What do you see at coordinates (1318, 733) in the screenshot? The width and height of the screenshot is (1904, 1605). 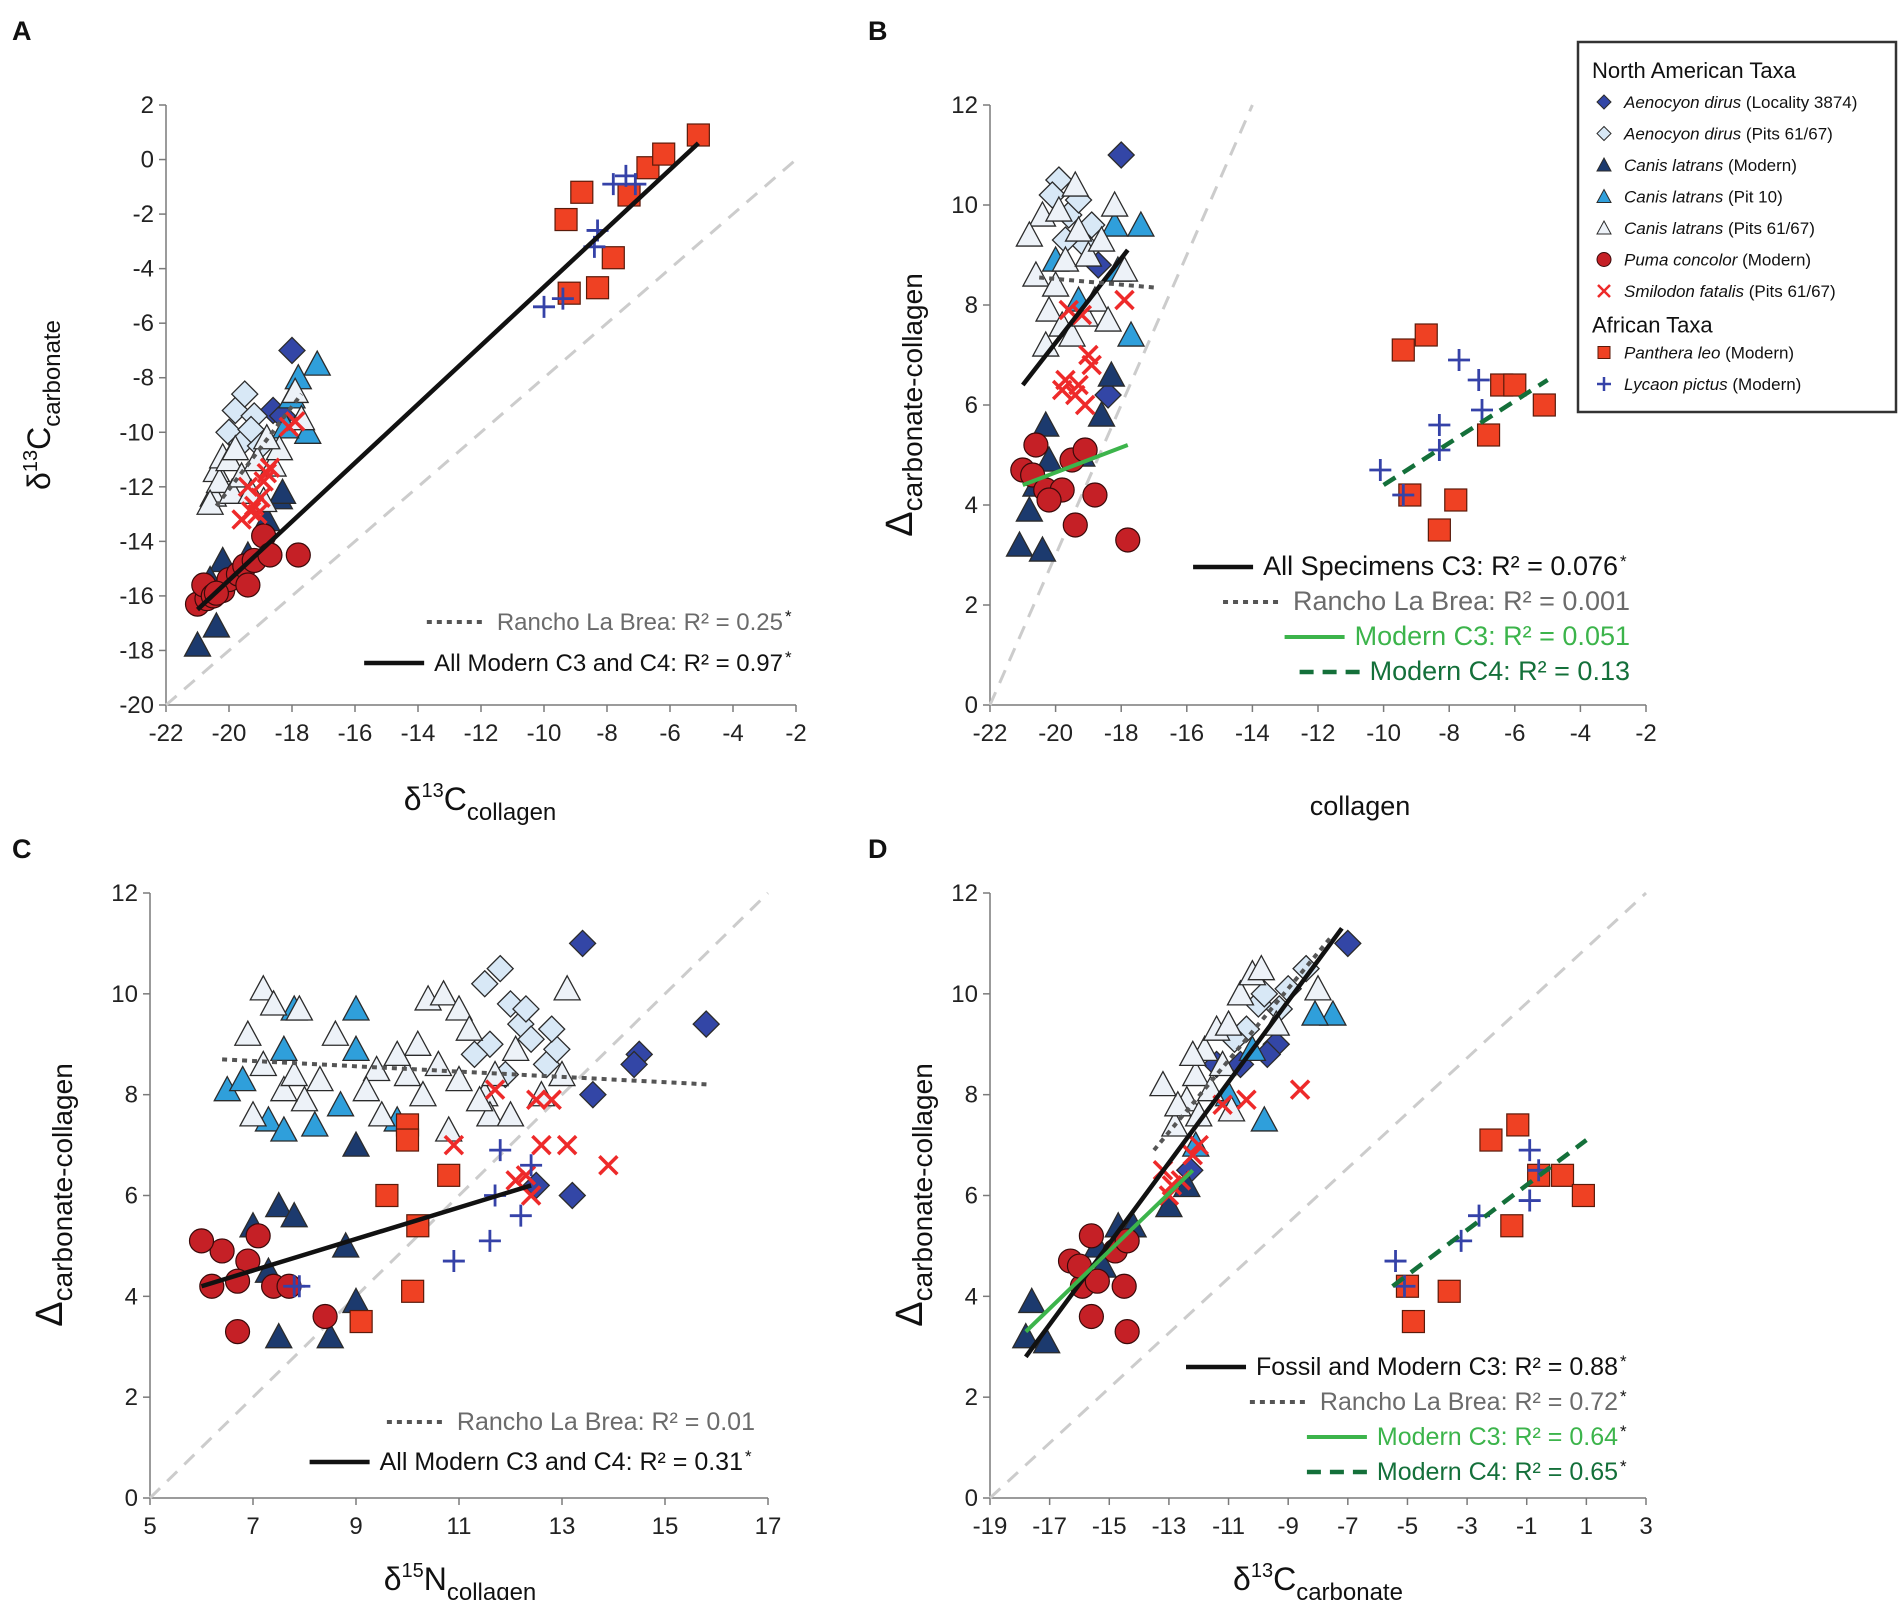 I see `x-tick-label: -12` at bounding box center [1318, 733].